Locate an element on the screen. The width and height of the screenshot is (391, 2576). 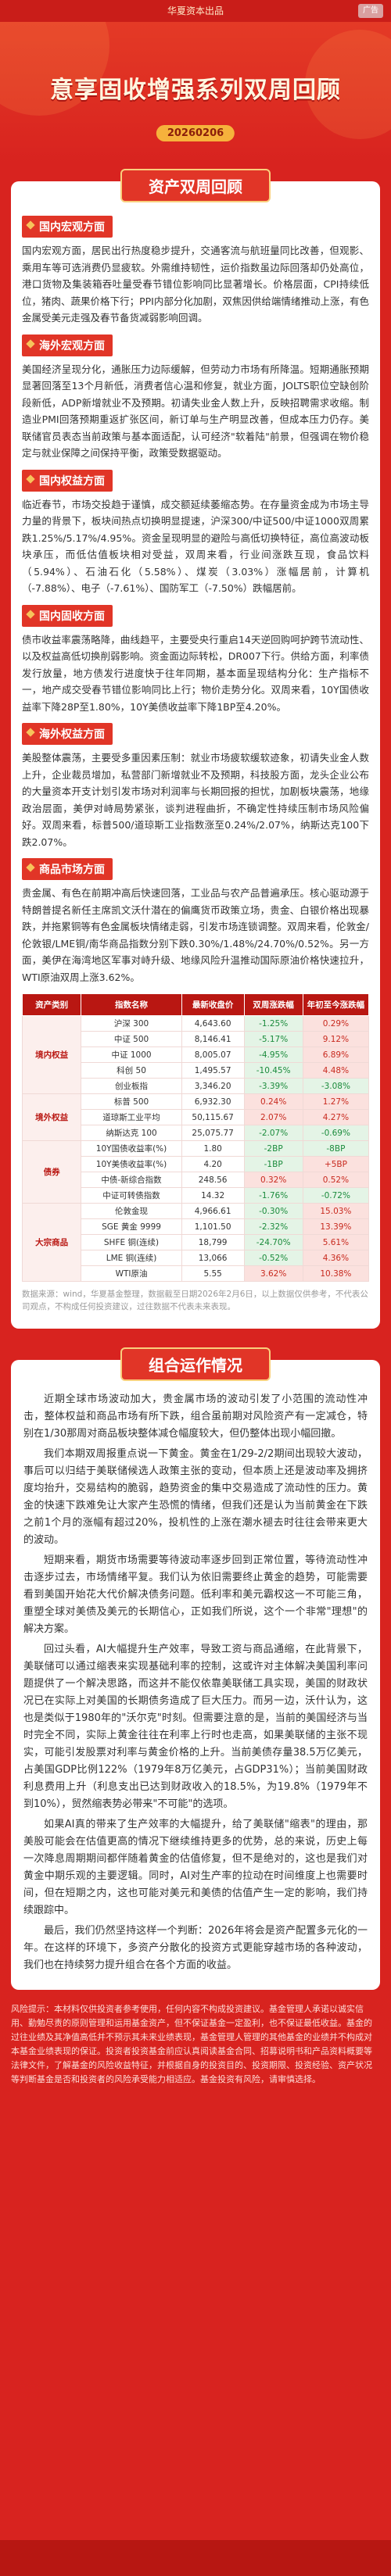
ytd-change: 6.89% is located at coordinates (336, 1054).